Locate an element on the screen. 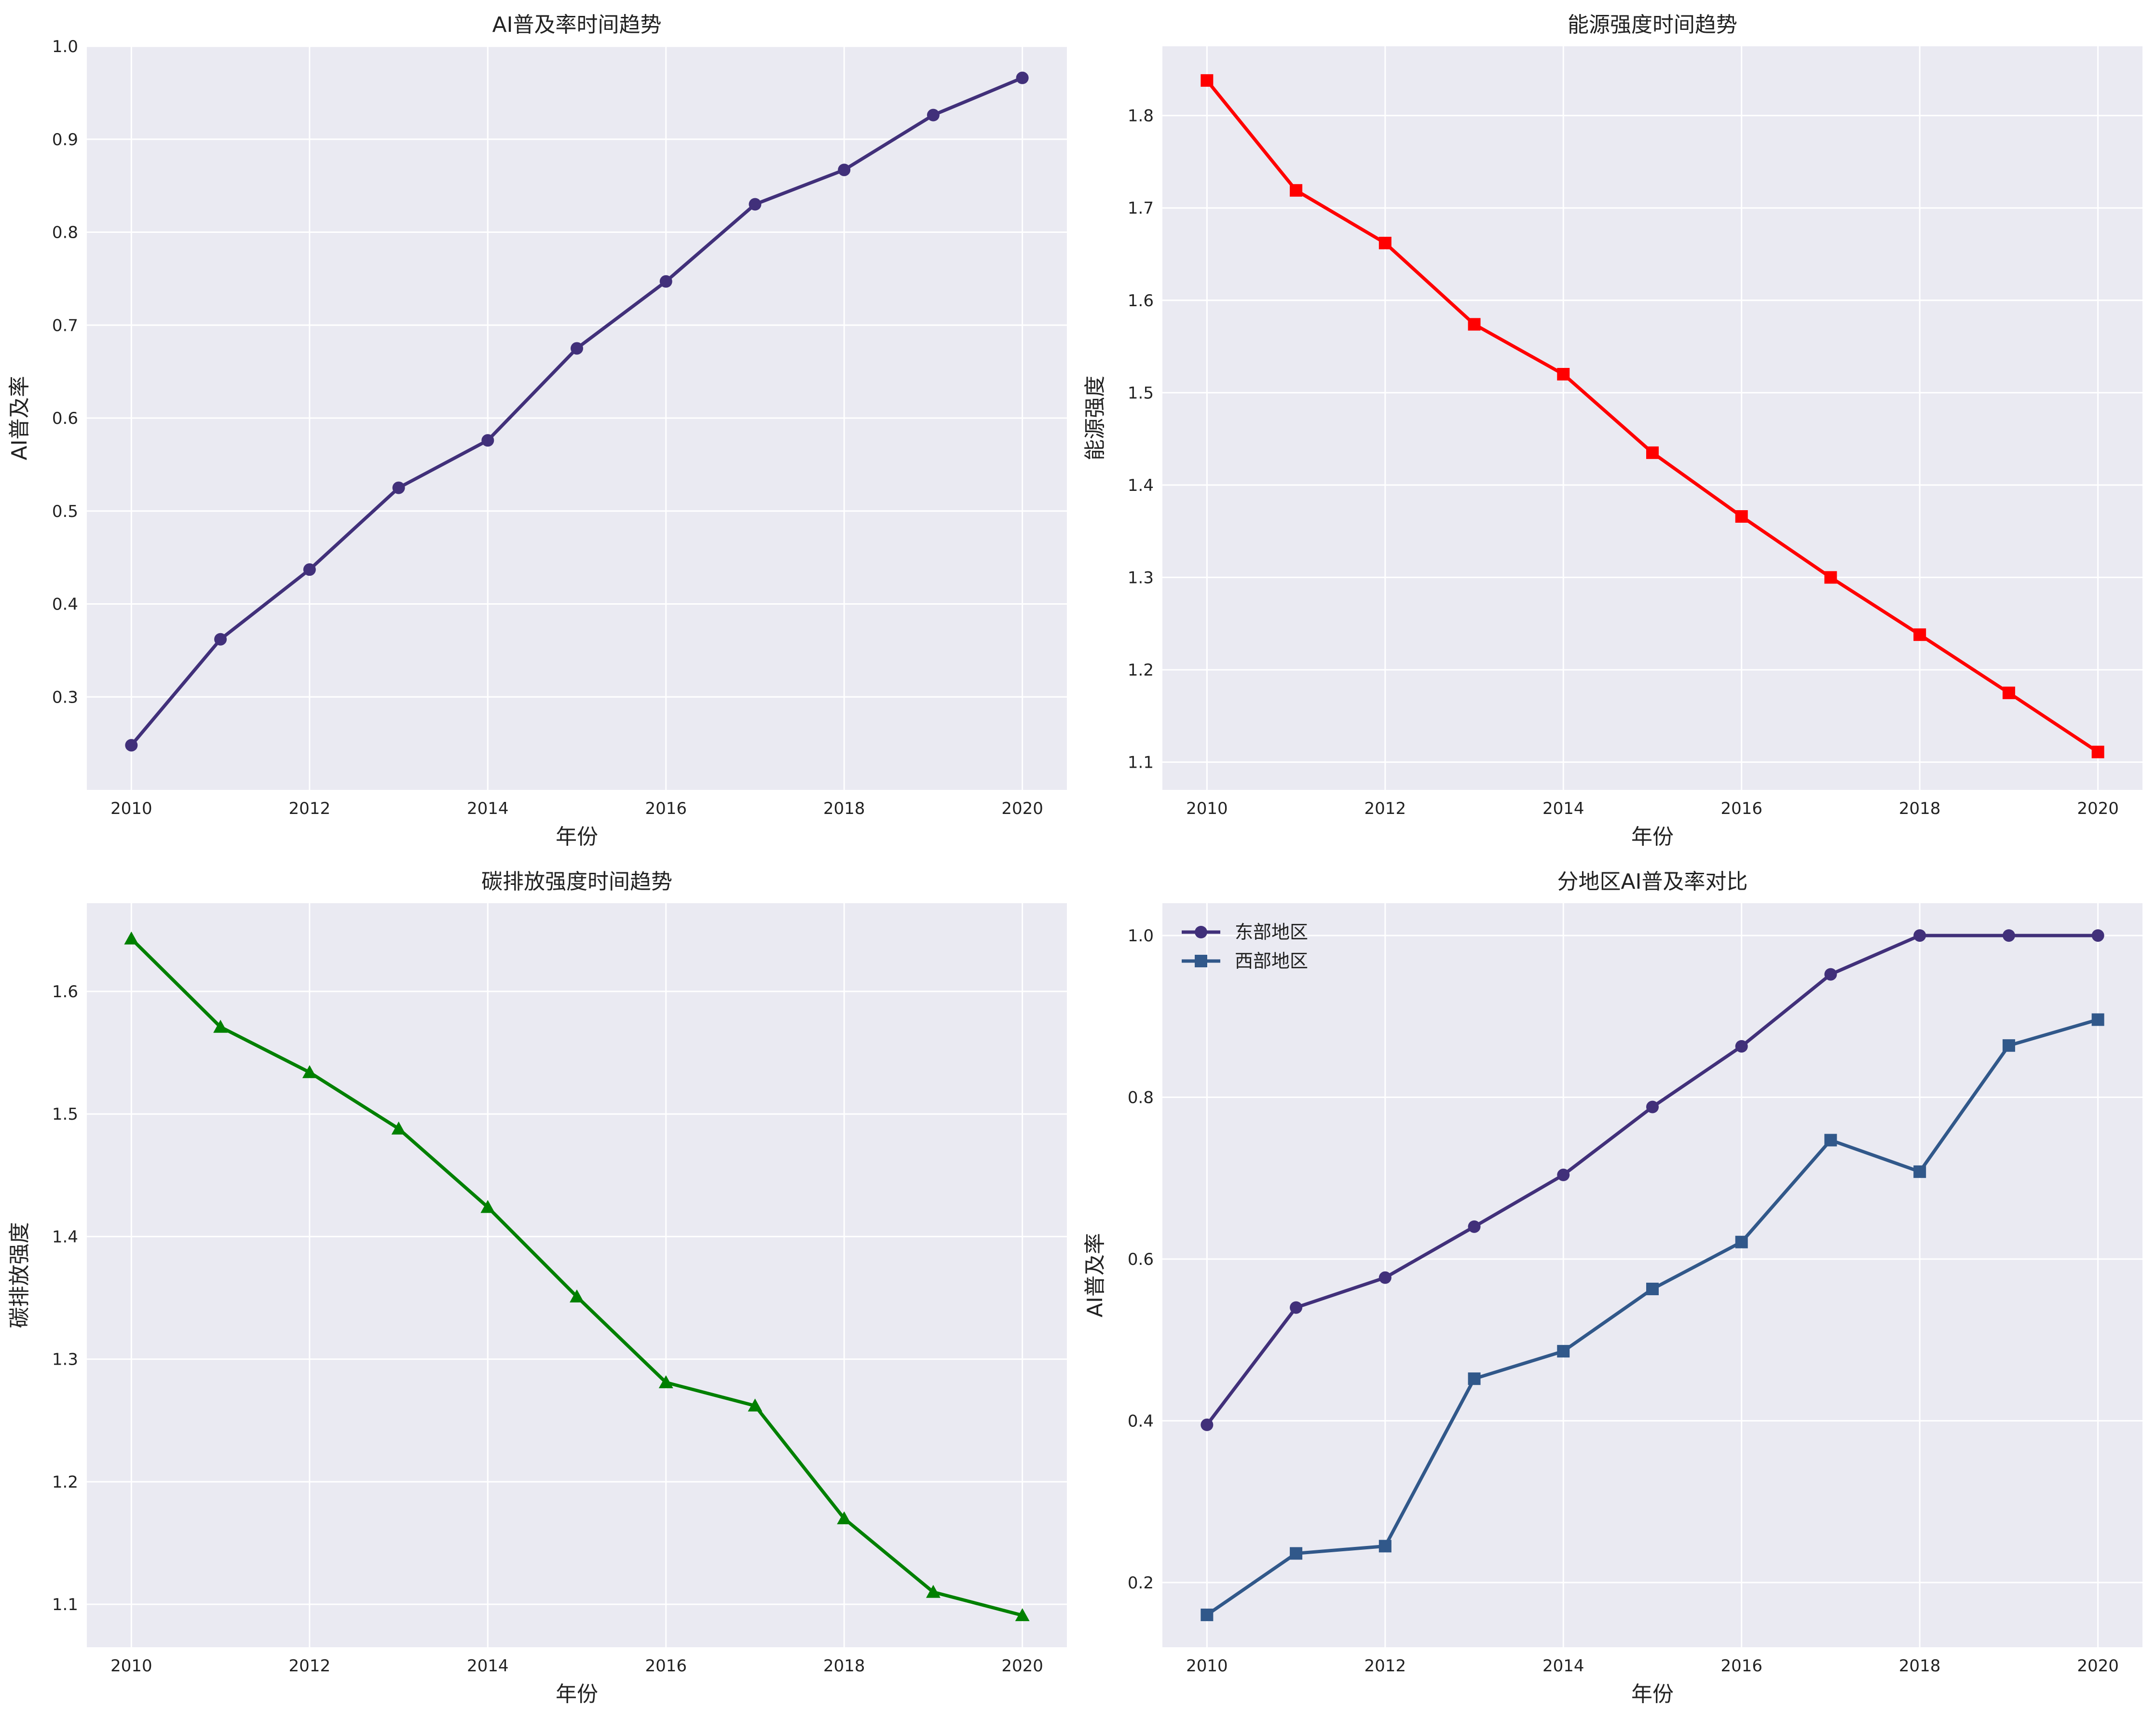 The height and width of the screenshot is (1721, 2156). y-tick-label: 0.7 is located at coordinates (65, 325).